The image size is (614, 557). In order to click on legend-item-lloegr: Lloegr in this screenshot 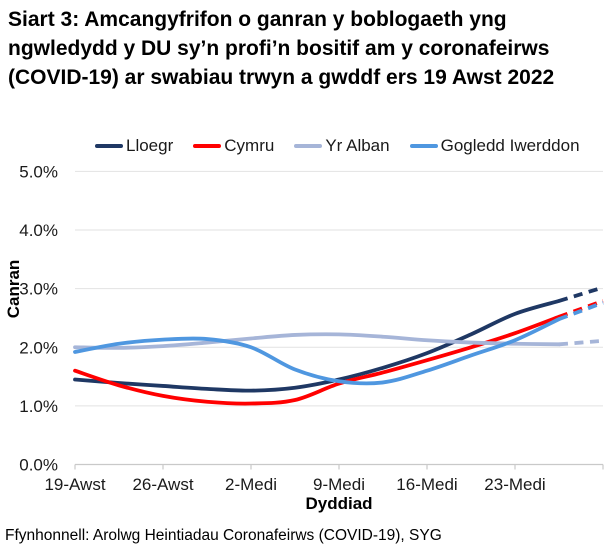, I will do `click(134, 146)`.